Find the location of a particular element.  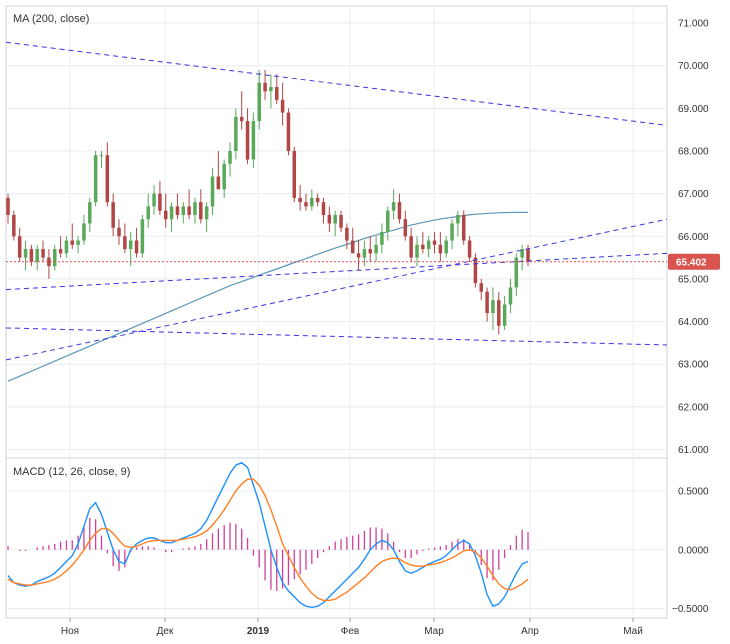

x-tick-label: 2019 is located at coordinates (258, 631).